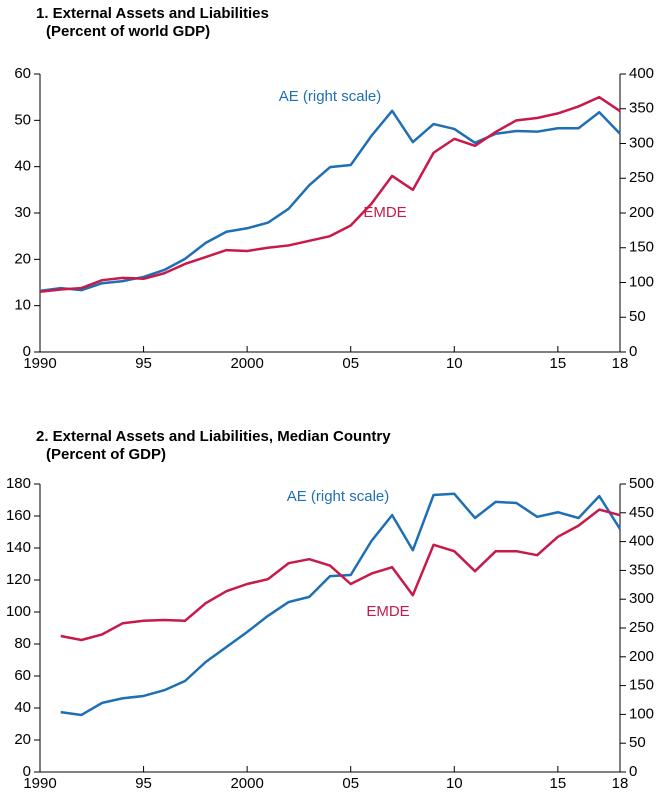  What do you see at coordinates (152, 13) in the screenshot?
I see `chart-title: 1. External Assets and Liabilities` at bounding box center [152, 13].